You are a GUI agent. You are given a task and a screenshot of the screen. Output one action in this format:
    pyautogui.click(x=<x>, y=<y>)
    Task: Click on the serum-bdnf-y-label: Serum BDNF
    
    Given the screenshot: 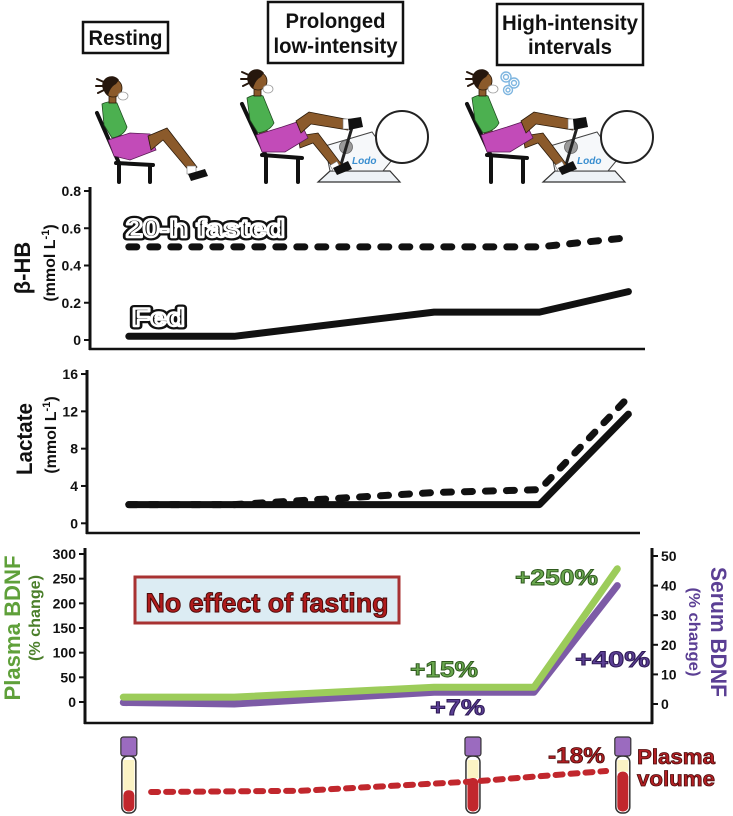 What is the action you would take?
    pyautogui.click(x=718, y=632)
    